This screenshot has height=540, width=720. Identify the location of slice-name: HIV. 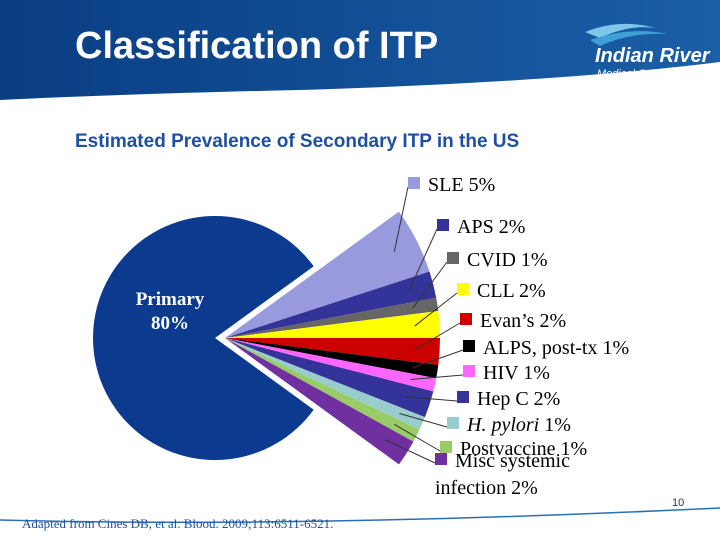
(501, 373).